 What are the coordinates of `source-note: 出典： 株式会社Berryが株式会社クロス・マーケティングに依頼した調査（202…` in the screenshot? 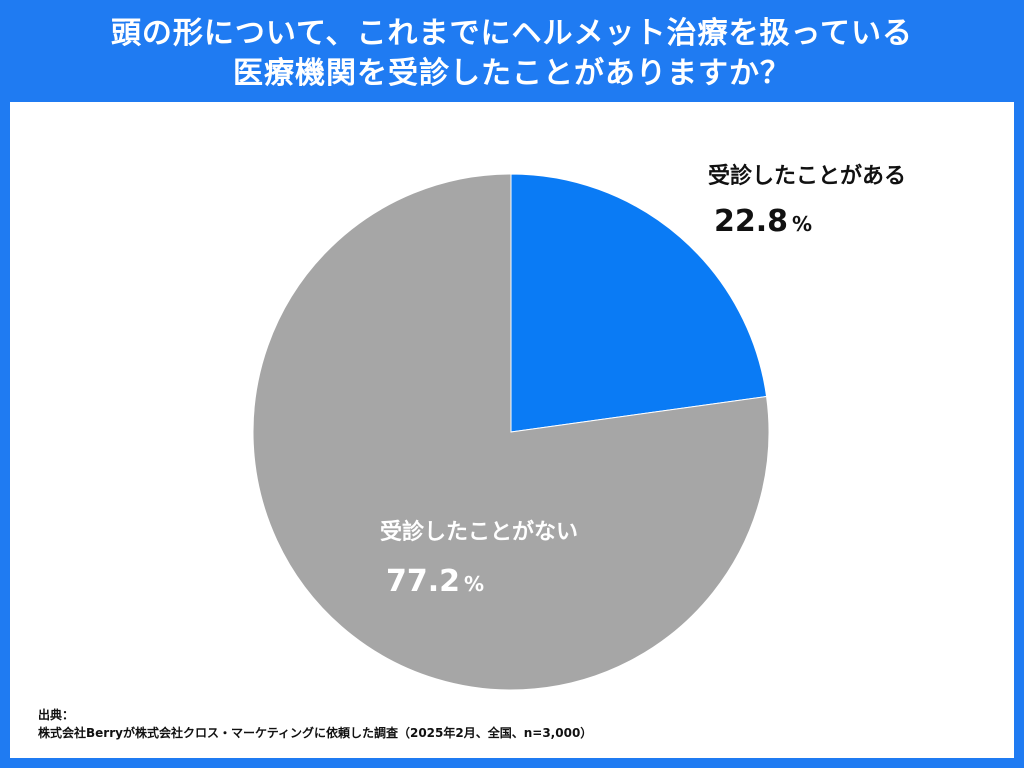 It's located at (315, 724).